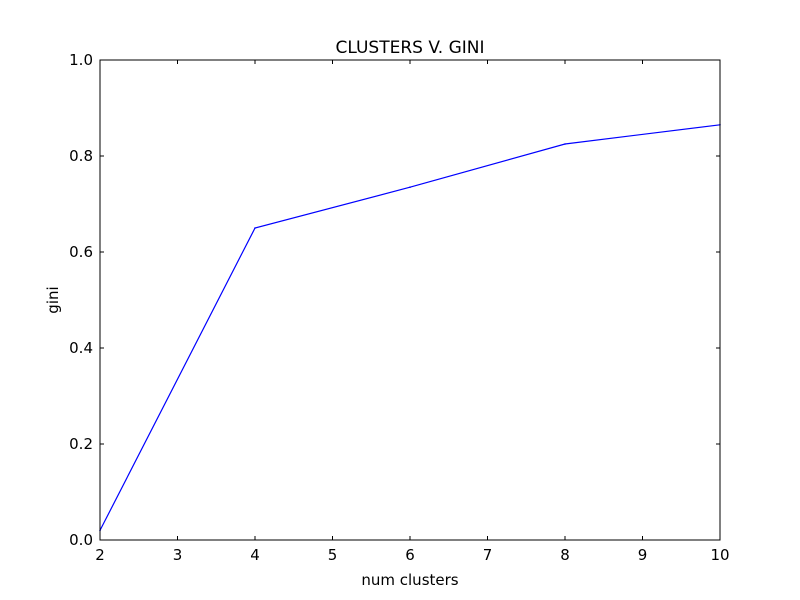 Image resolution: width=800 pixels, height=600 pixels. Describe the element at coordinates (178, 555) in the screenshot. I see `x-tick-label: 3` at that location.